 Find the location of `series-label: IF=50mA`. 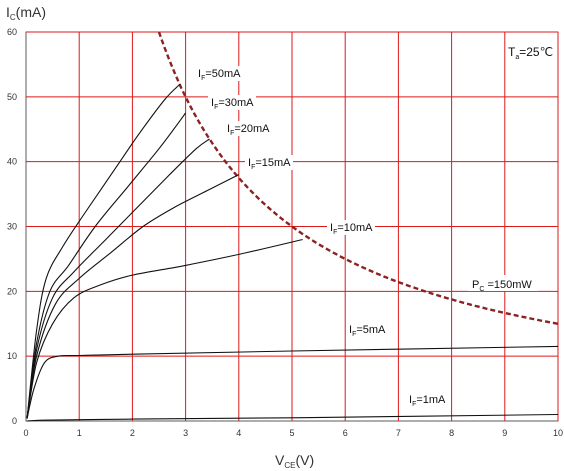

series-label: IF=50mA is located at coordinates (219, 75).